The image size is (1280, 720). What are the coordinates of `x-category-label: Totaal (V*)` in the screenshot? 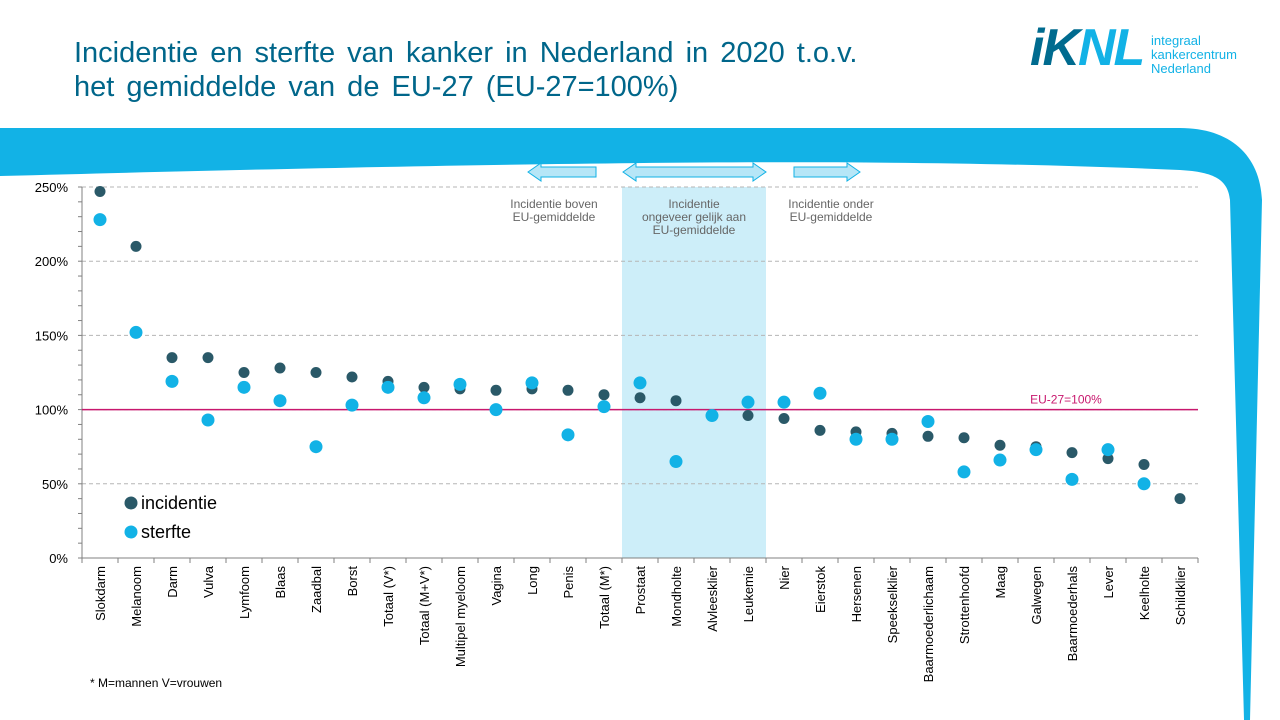 It's located at (388, 596).